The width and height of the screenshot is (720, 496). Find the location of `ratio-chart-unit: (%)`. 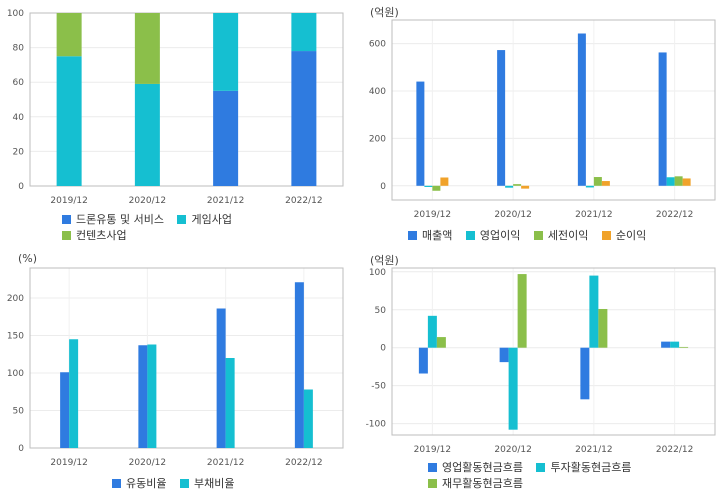

ratio-chart-unit: (%) is located at coordinates (28, 258).